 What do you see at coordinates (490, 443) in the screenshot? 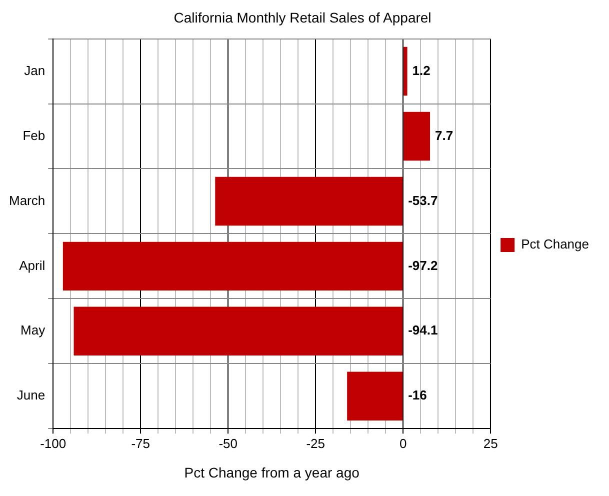
I see `x-tick-label: 25` at bounding box center [490, 443].